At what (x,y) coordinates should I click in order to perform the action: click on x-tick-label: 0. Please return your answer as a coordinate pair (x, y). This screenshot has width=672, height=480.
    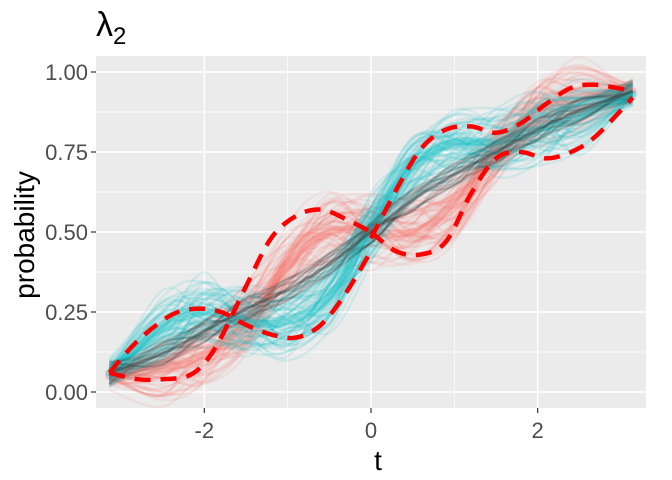
    Looking at the image, I should click on (371, 430).